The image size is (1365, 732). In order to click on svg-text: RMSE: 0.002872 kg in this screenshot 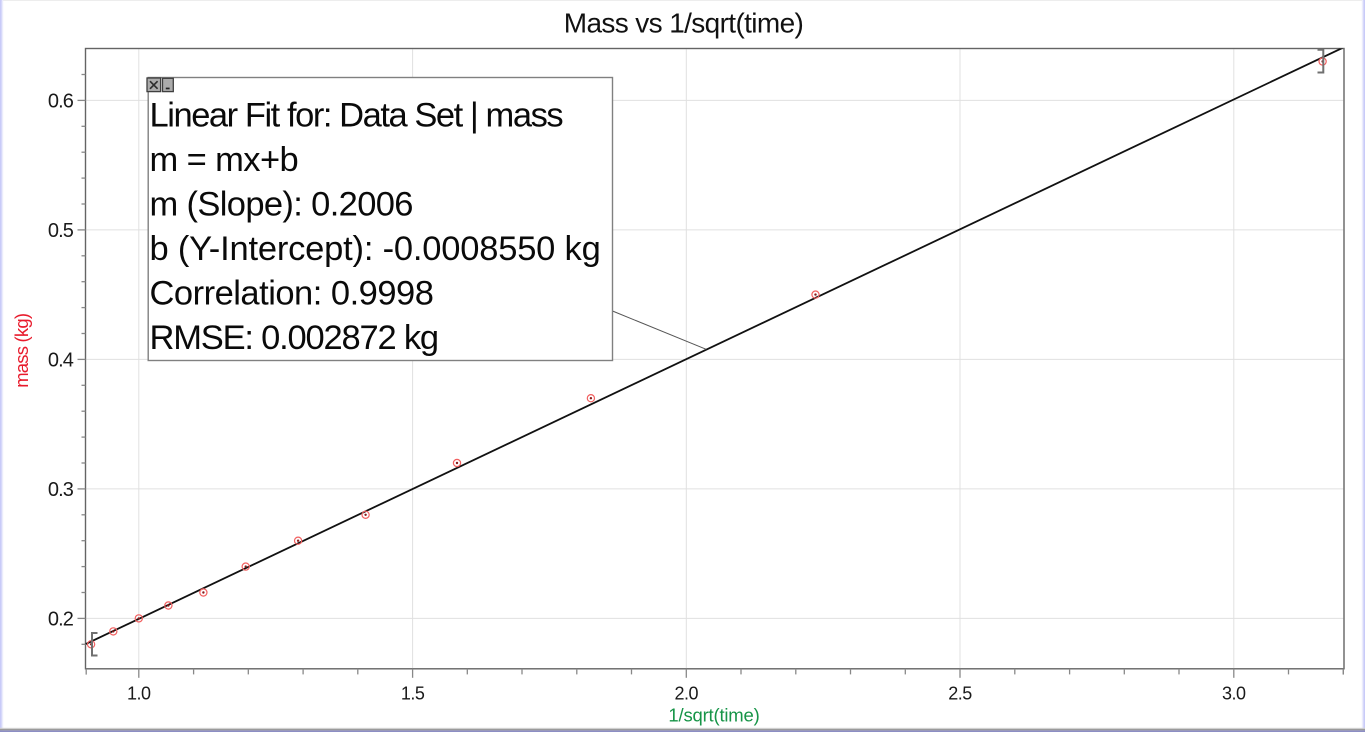, I will do `click(294, 338)`.